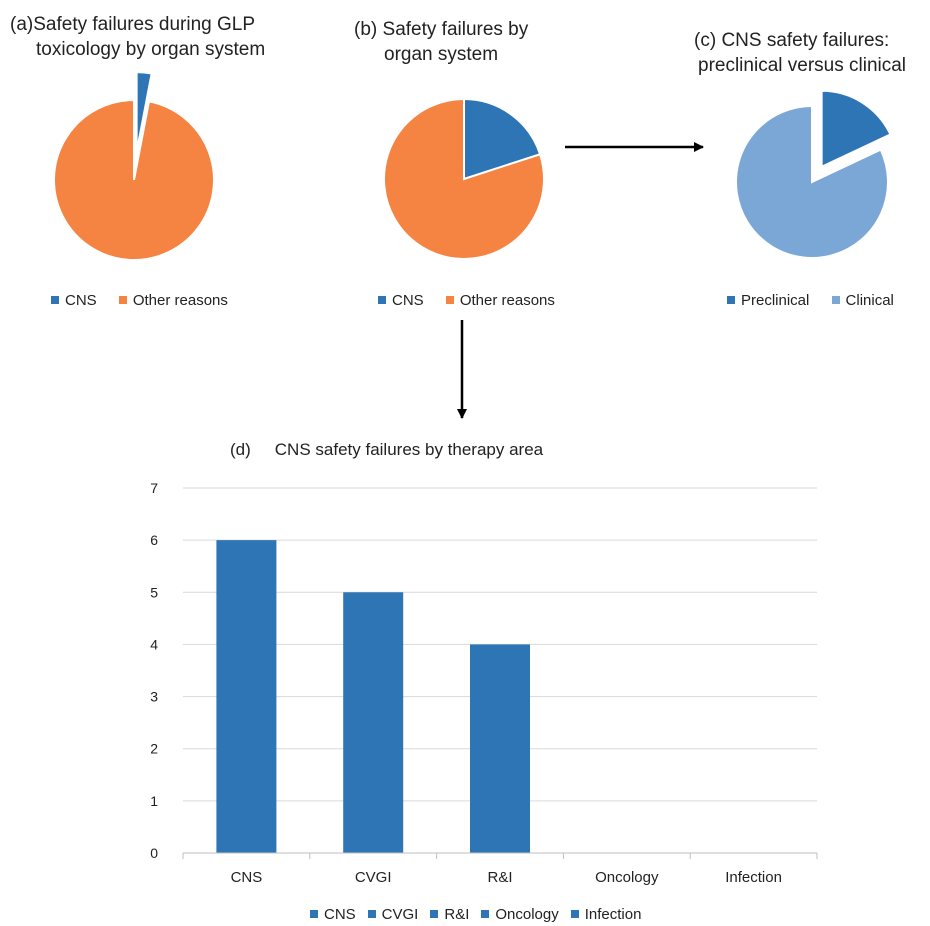 The image size is (930, 926). I want to click on panel-d-title: (d) CNS safety failures by therapy area, so click(386, 450).